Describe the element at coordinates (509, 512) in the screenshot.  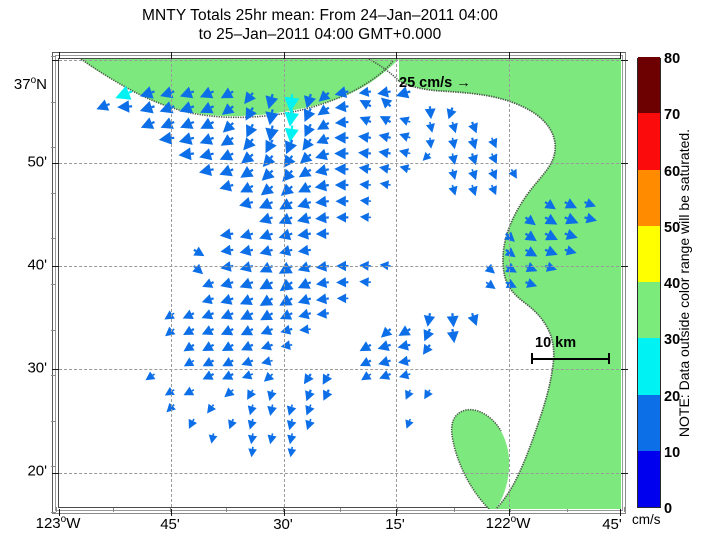
I see `x-tick` at that location.